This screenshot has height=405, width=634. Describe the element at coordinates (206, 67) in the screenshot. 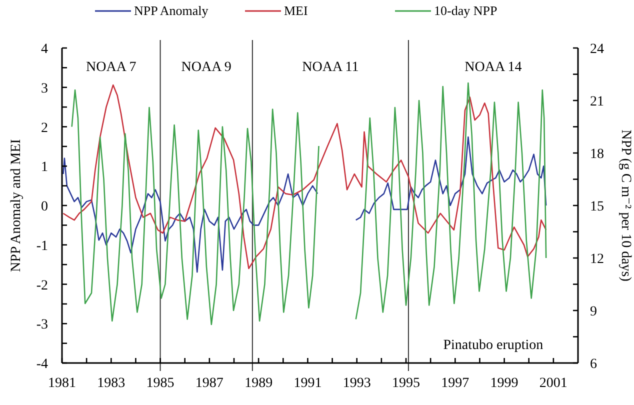

I see `annotation: NOAA 9` at that location.